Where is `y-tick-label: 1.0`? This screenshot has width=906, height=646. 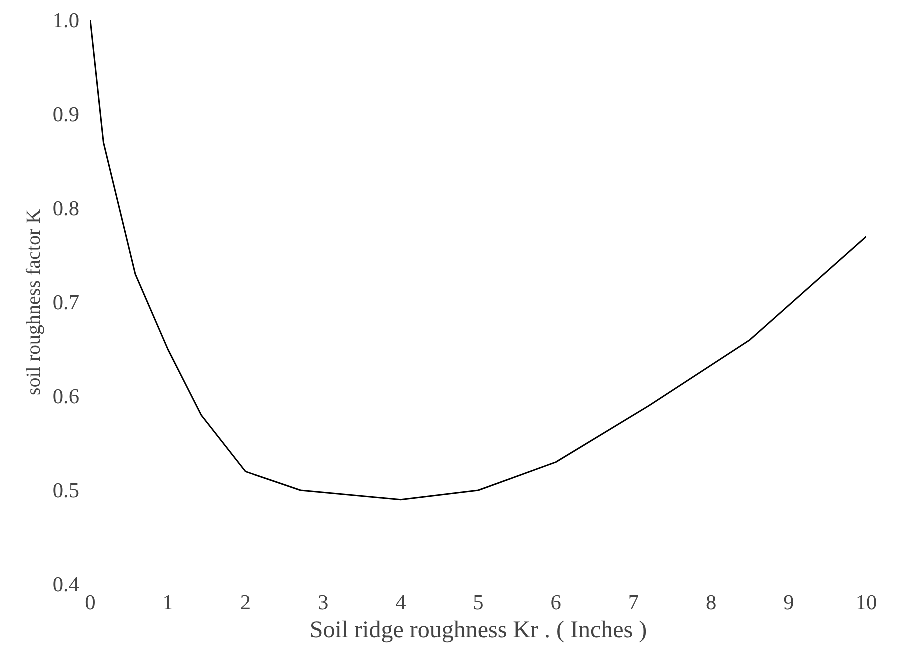
y-tick-label: 1.0 is located at coordinates (66, 20).